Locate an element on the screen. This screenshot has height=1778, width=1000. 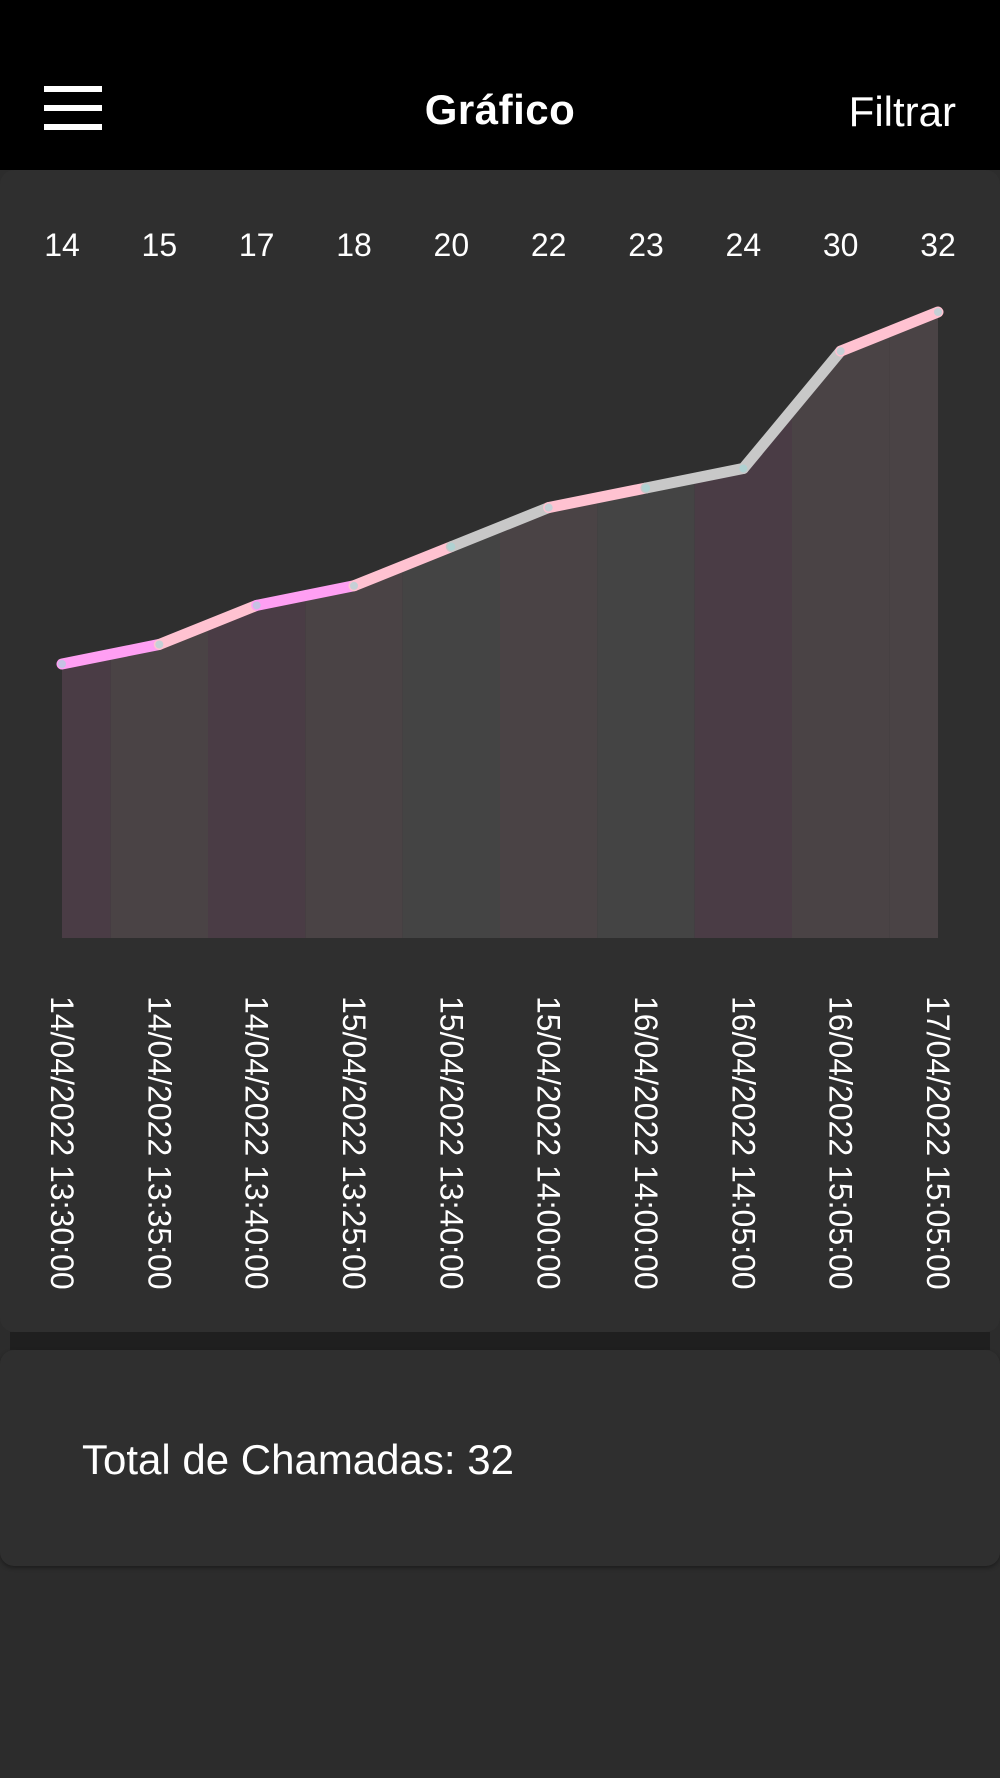
page-title: Gráfico is located at coordinates (500, 109).